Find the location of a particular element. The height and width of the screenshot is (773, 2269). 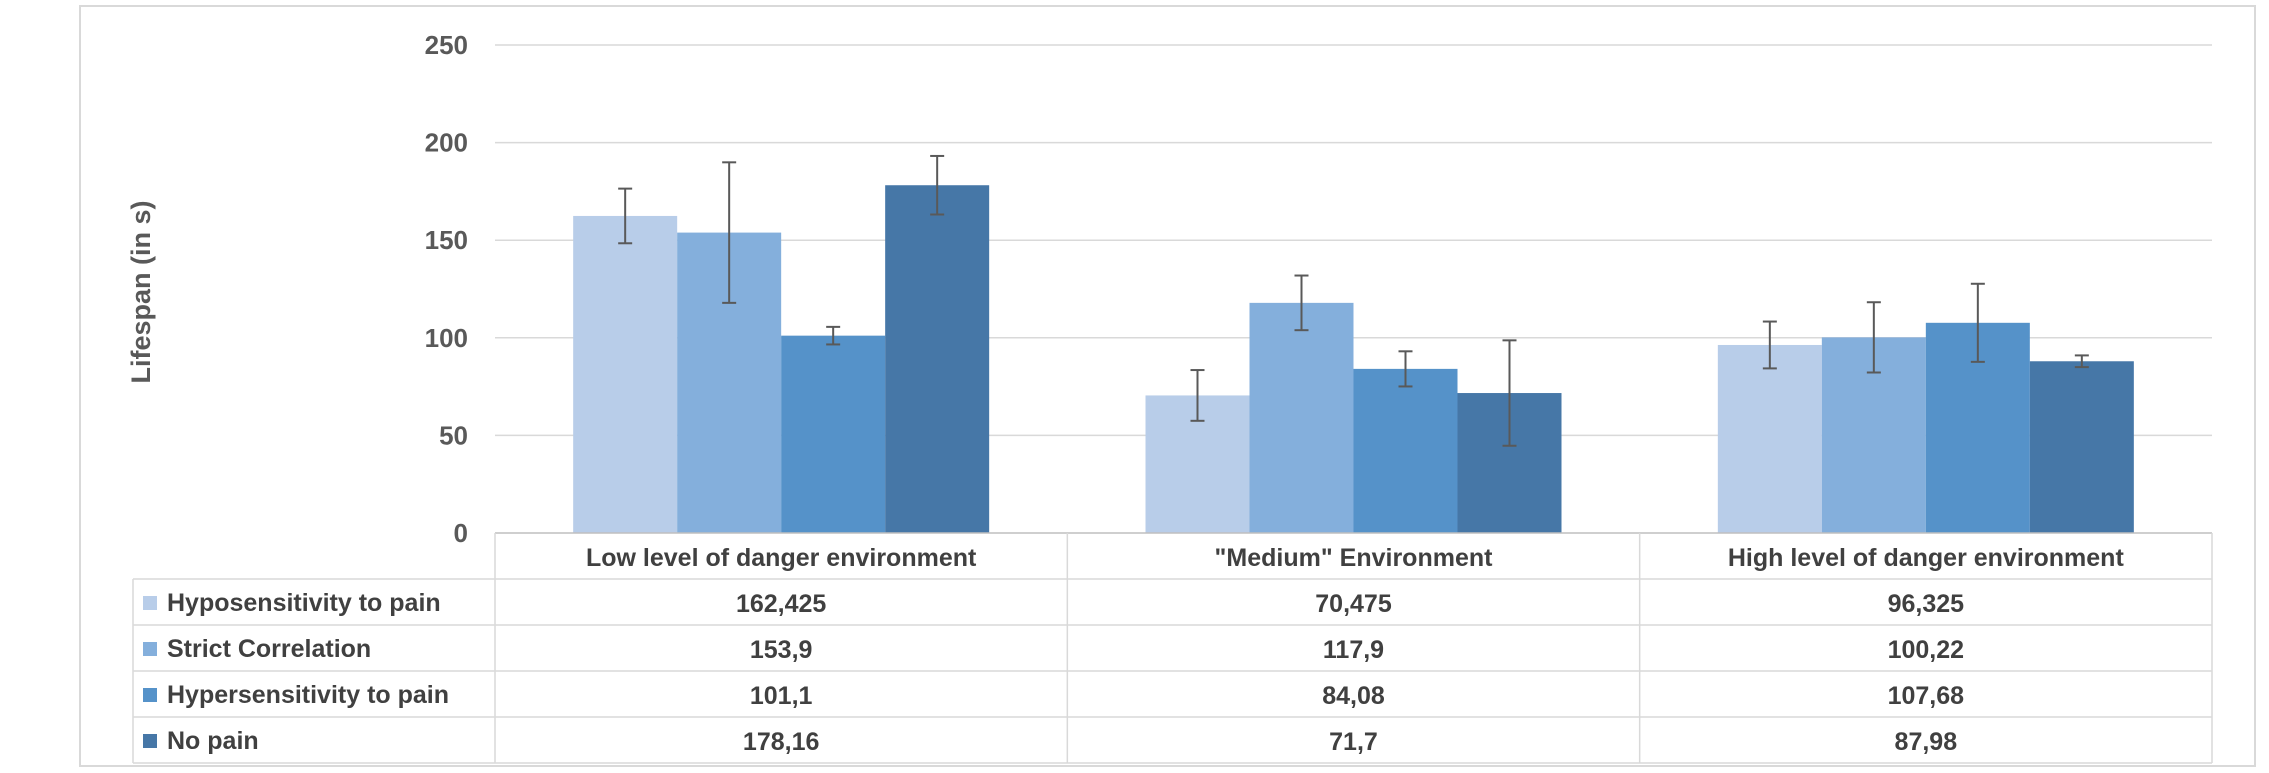

y-tick-label: 200 is located at coordinates (446, 143).